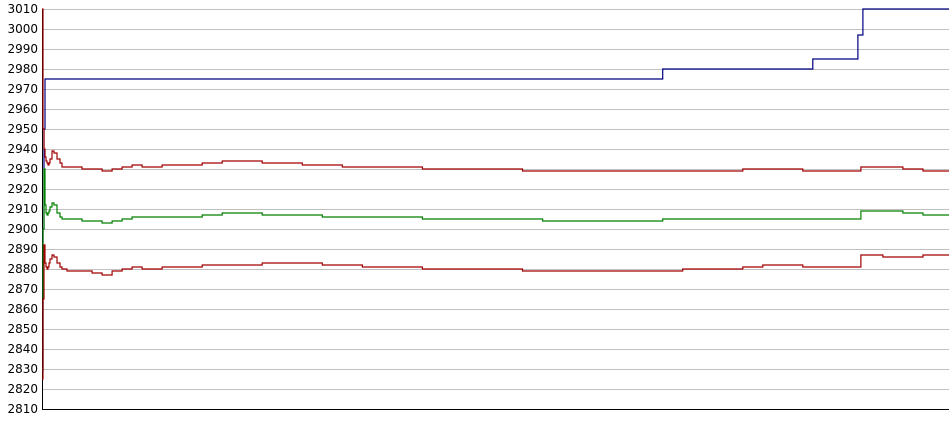 The height and width of the screenshot is (435, 950). I want to click on y-tick-label: 2810, so click(22, 409).